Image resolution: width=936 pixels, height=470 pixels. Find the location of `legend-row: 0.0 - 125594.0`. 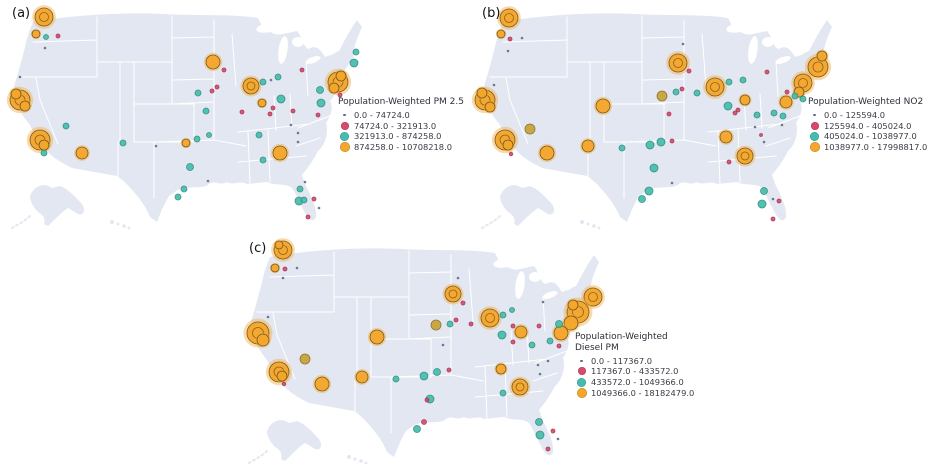

legend-row: 0.0 - 125594.0 is located at coordinates (872, 115).